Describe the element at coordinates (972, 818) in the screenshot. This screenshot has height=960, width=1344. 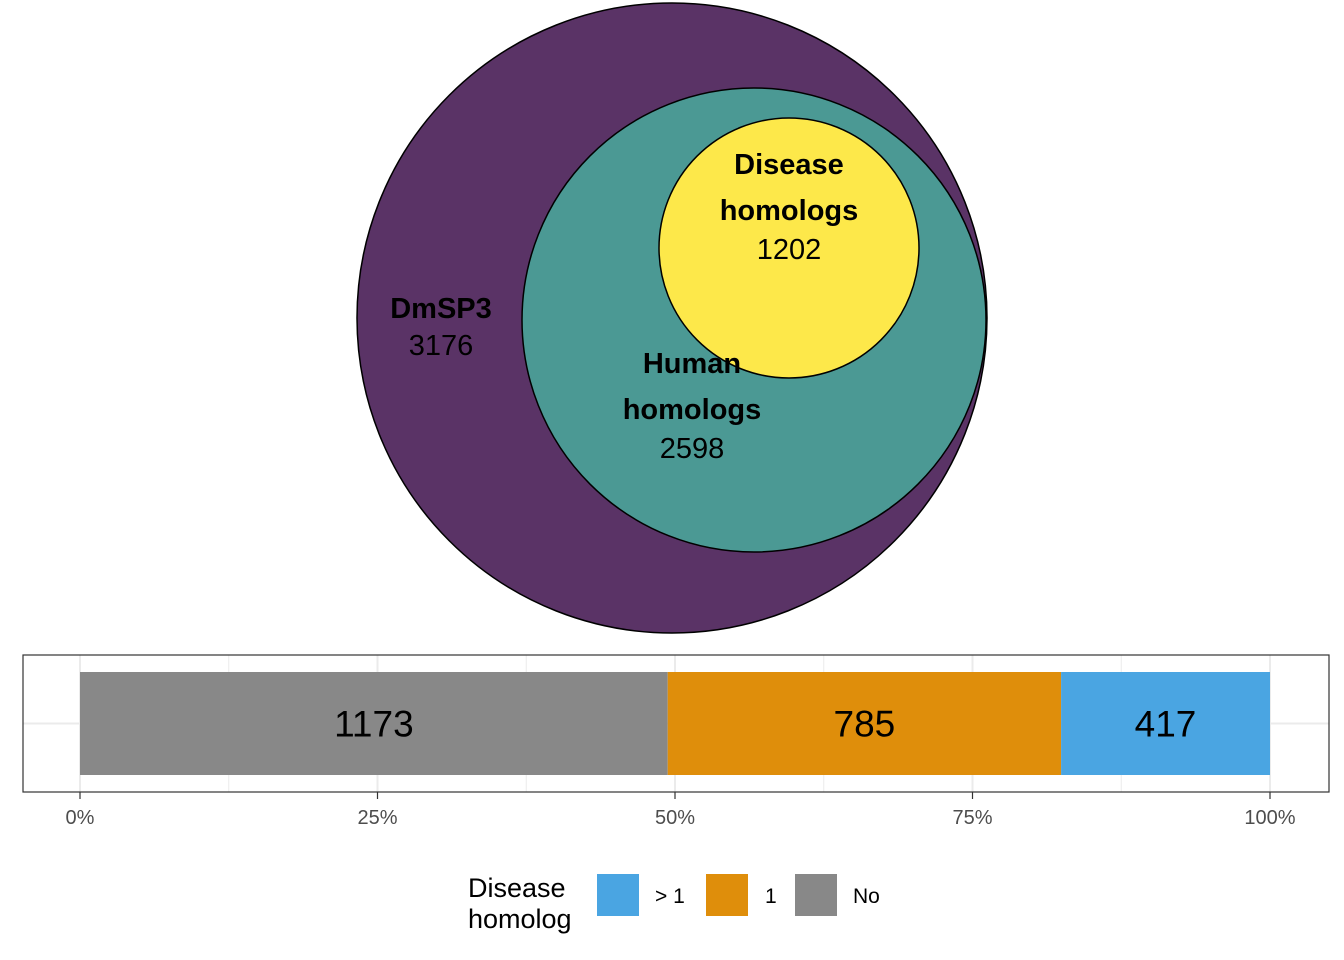
I see `x-tick-label: 75%` at that location.